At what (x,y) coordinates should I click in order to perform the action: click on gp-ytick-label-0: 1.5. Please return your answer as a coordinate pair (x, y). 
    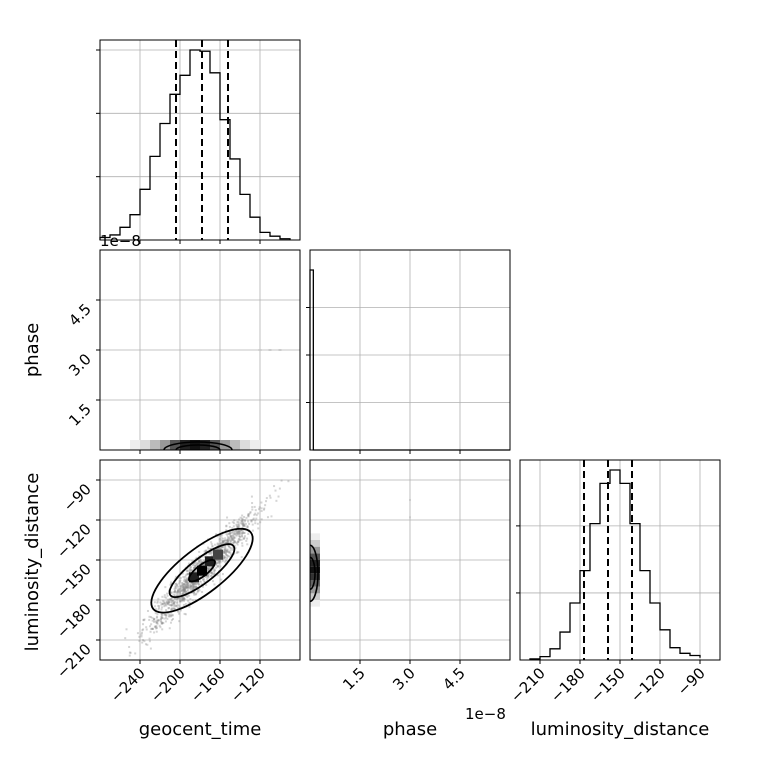
    Looking at the image, I should click on (80, 415).